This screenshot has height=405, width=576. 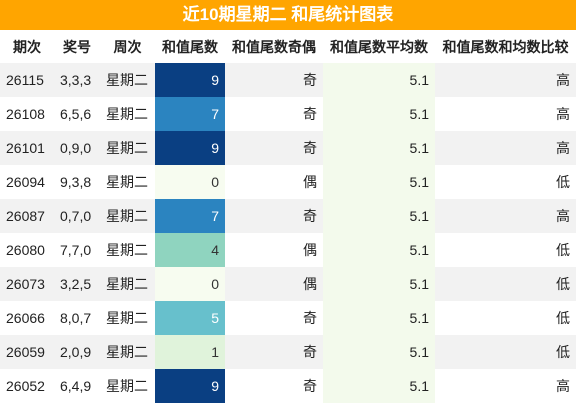 What do you see at coordinates (288, 352) in the screenshot?
I see `table-row: 26059 2,0,9 星期二 1 奇 5.1 低` at bounding box center [288, 352].